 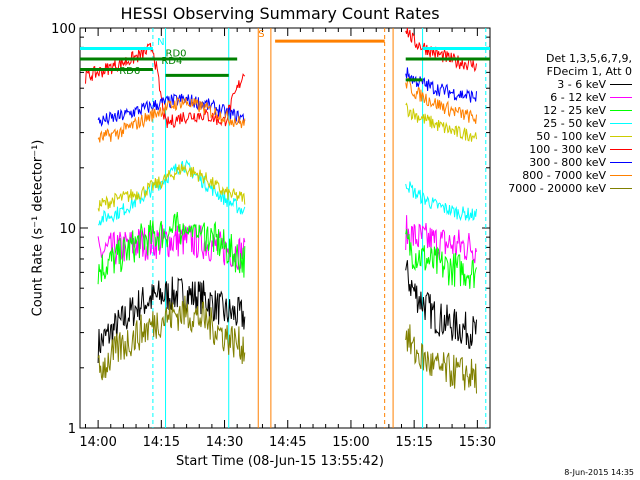 I want to click on legend-entry: 3 - 6 keV, so click(x=557, y=84).